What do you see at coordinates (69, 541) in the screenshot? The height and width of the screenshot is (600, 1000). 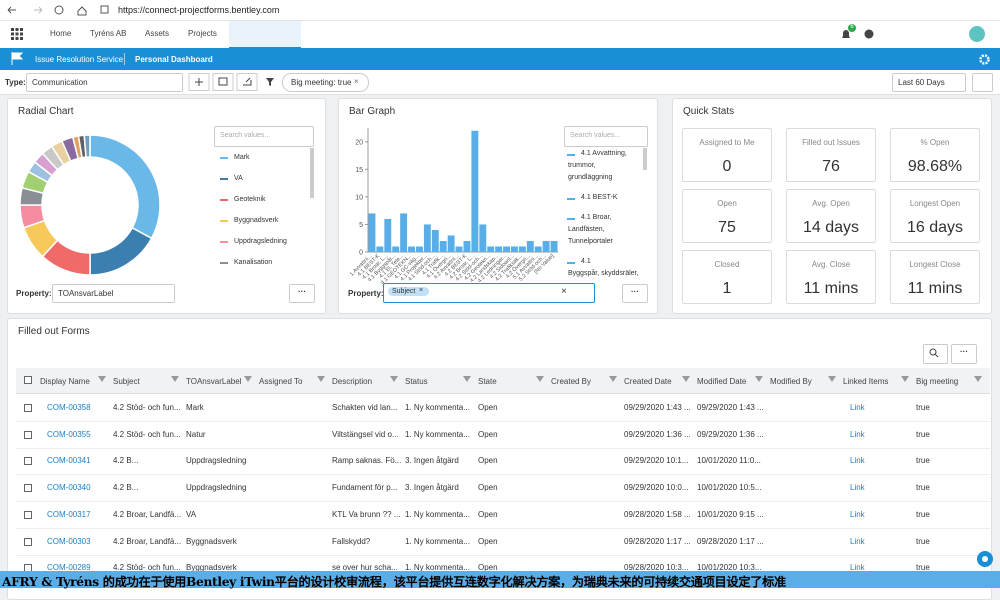 I see `cell: COM-00303` at bounding box center [69, 541].